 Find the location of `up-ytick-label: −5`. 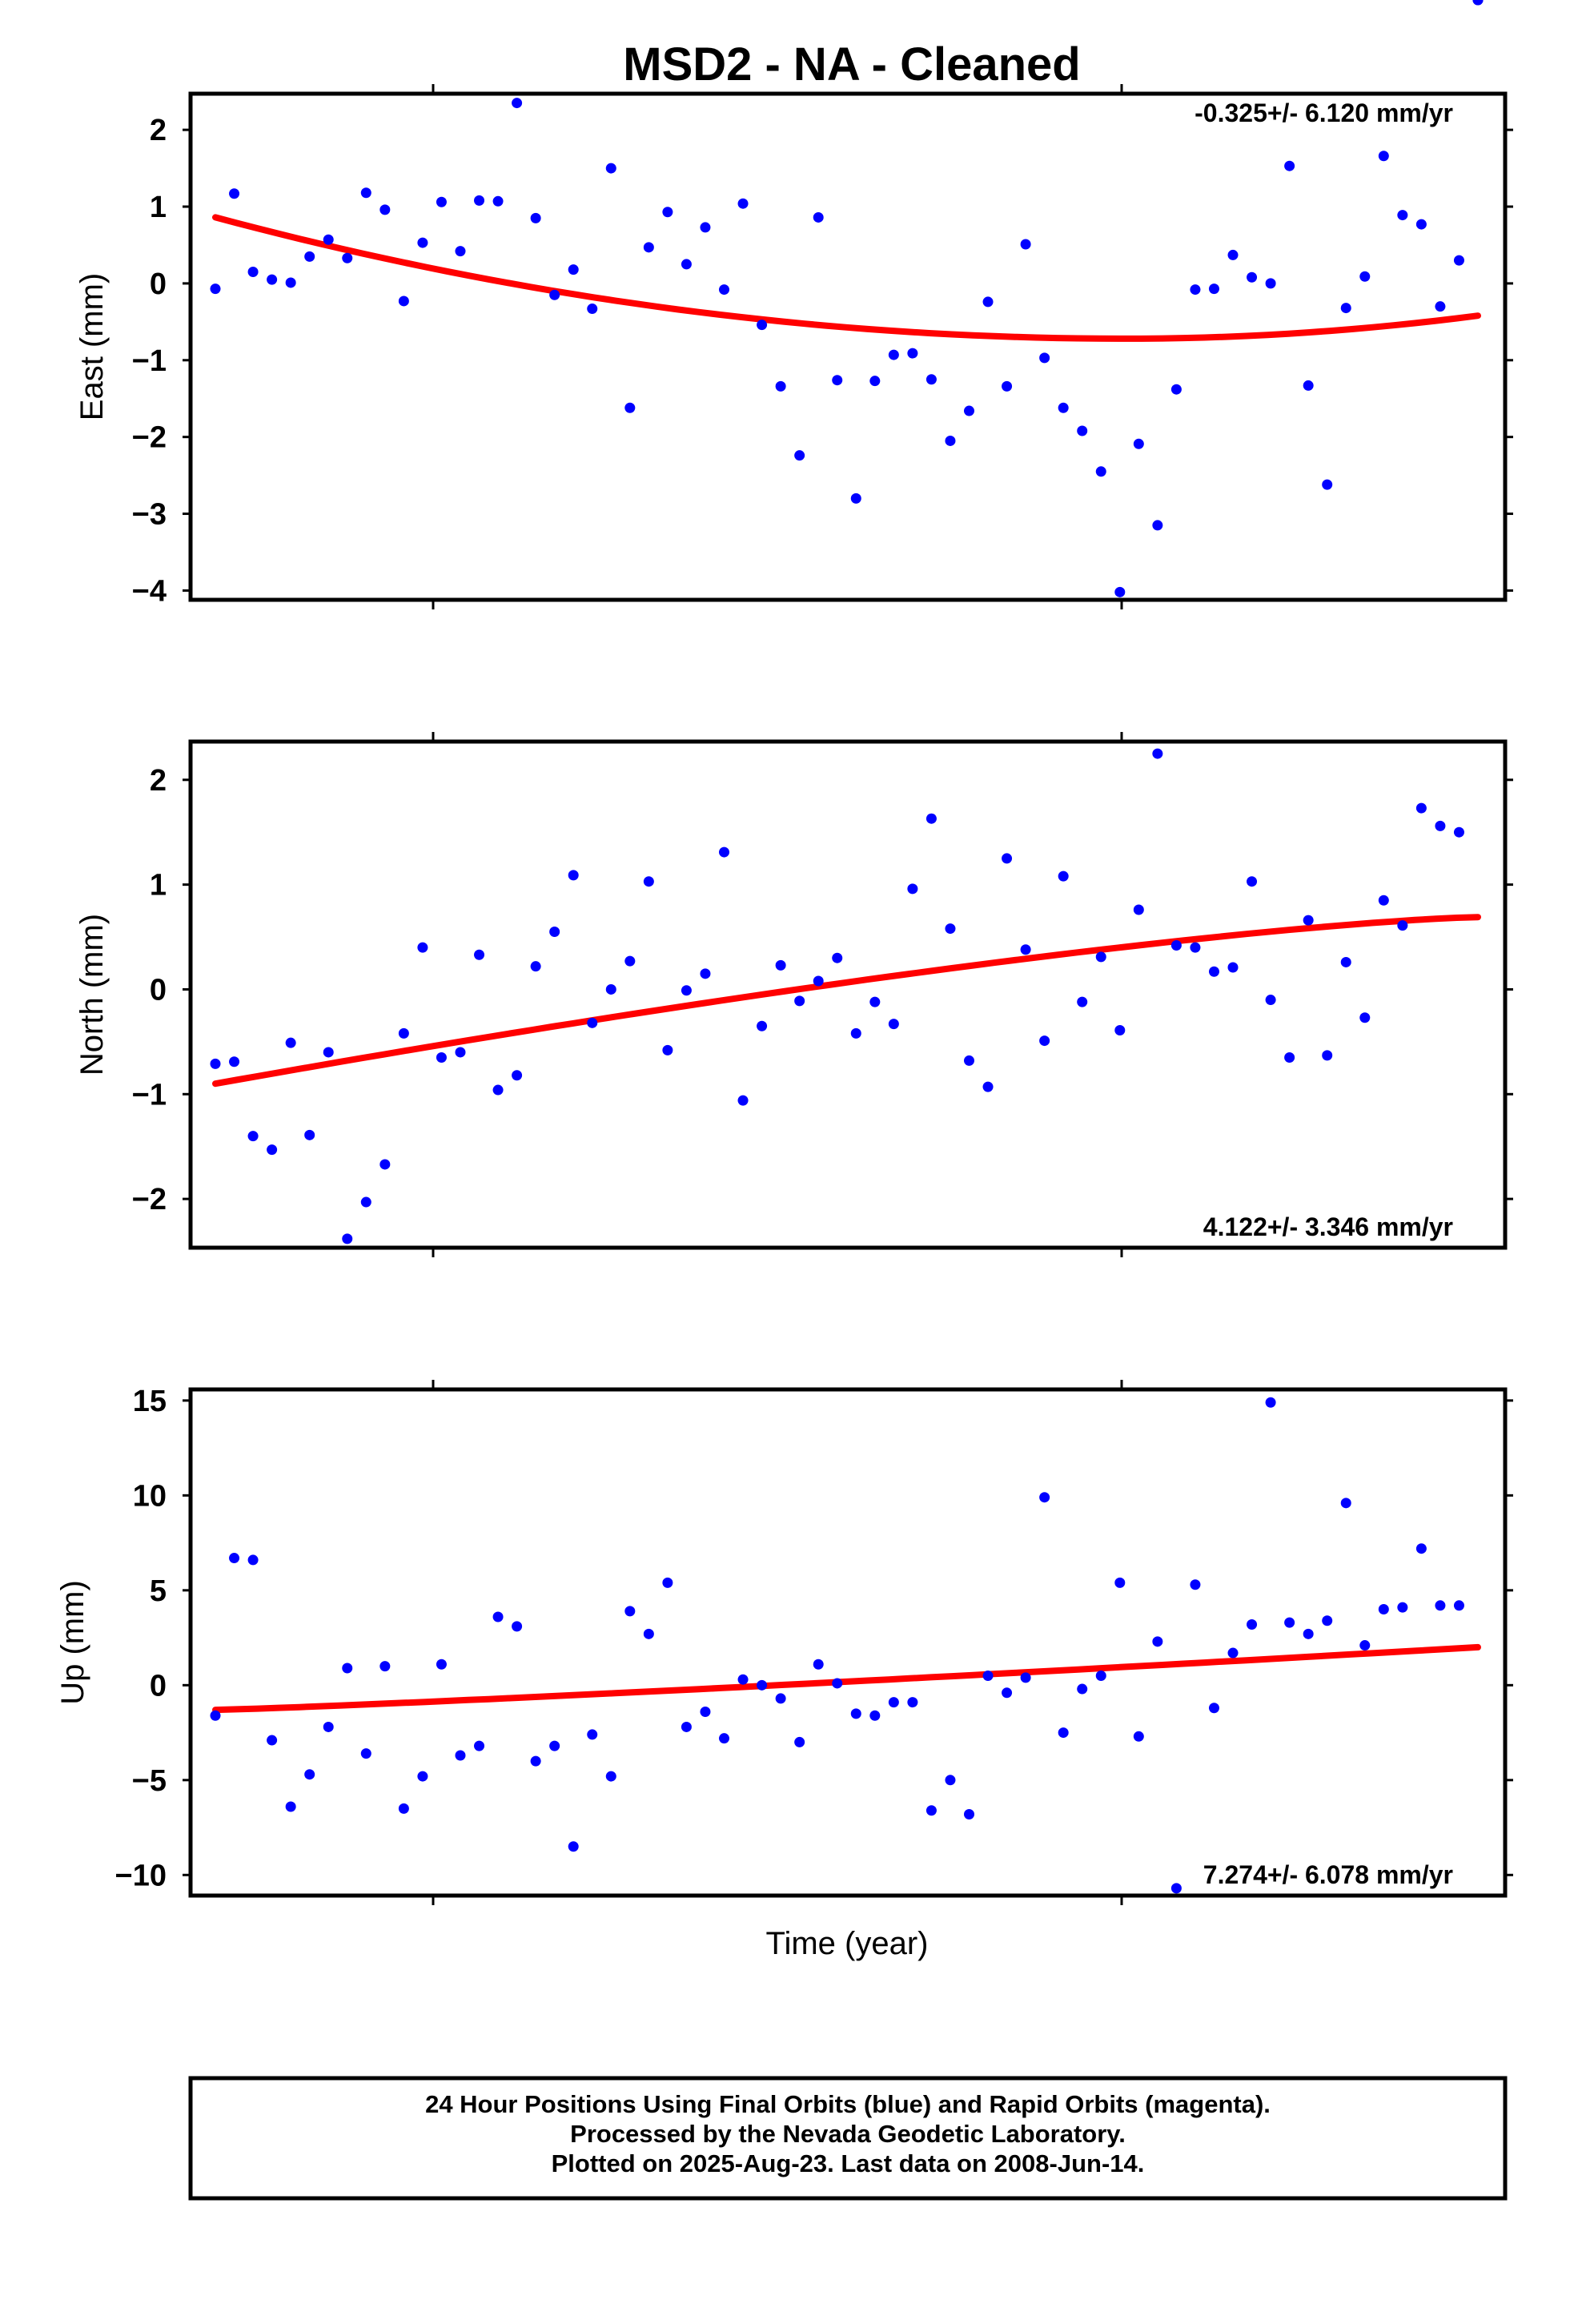

up-ytick-label: −5 is located at coordinates (149, 1781).